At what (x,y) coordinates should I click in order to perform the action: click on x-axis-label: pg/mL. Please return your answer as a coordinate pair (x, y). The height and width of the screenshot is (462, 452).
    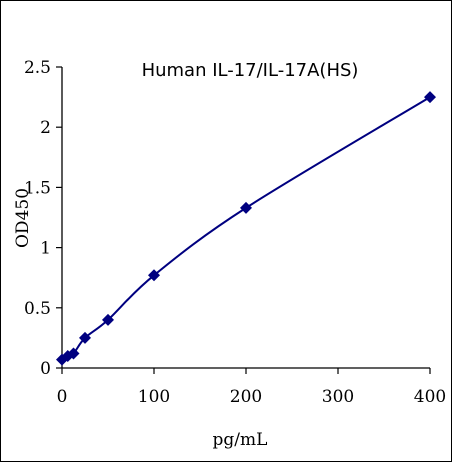
    Looking at the image, I should click on (240, 440).